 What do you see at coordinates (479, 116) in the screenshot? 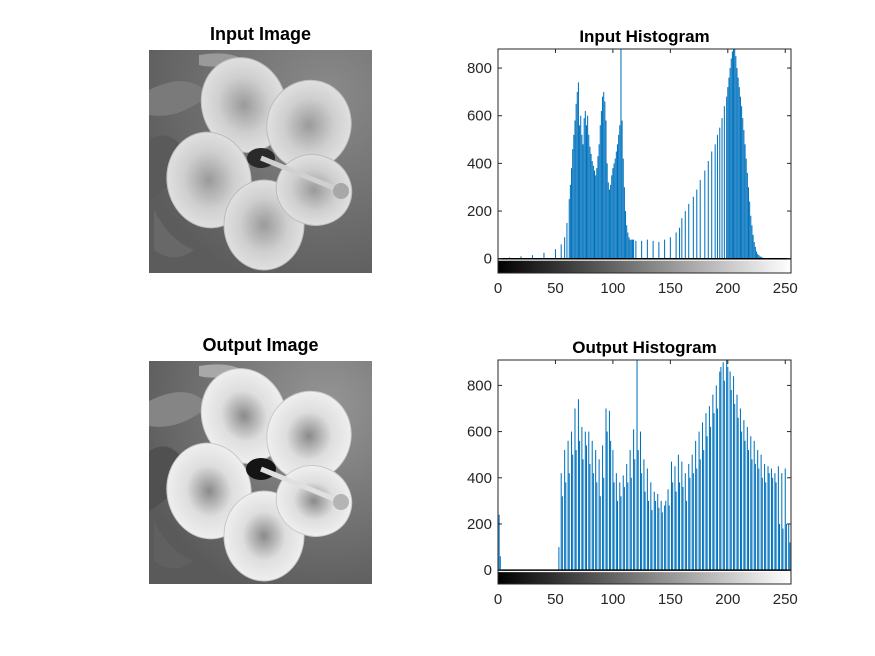
I see `y-tick-label: 600` at bounding box center [479, 116].